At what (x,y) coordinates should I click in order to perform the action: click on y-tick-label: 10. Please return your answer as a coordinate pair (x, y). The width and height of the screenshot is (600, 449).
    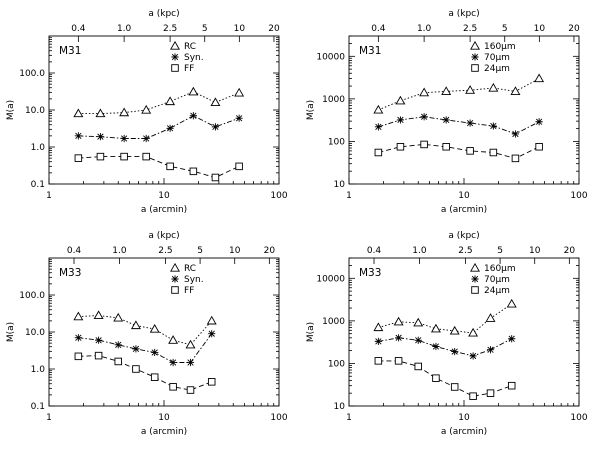
    Looking at the image, I should click on (340, 185).